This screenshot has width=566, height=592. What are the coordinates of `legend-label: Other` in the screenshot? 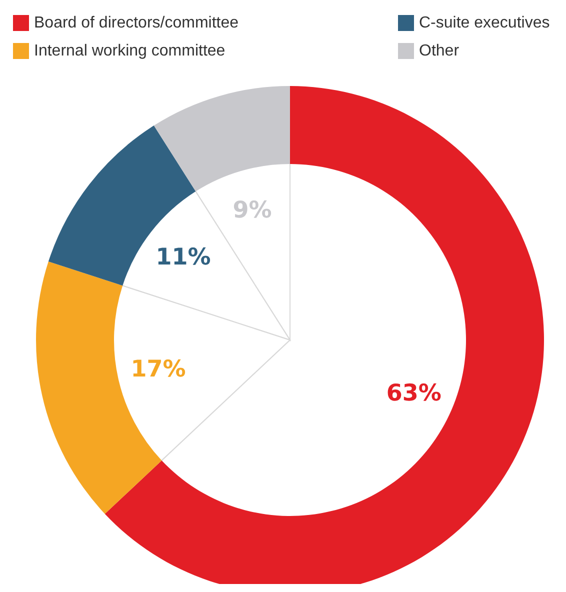 It's located at (439, 51).